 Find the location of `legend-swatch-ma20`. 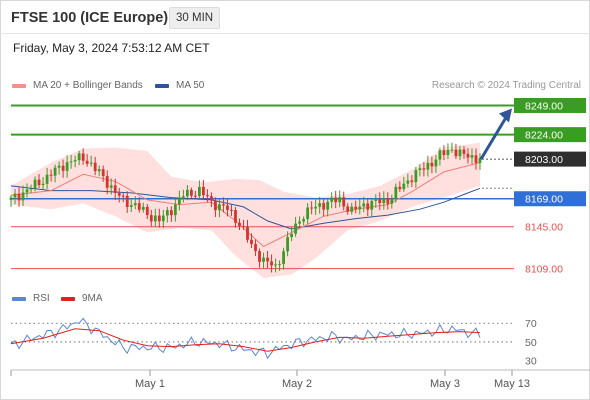

legend-swatch-ma20 is located at coordinates (19, 85).